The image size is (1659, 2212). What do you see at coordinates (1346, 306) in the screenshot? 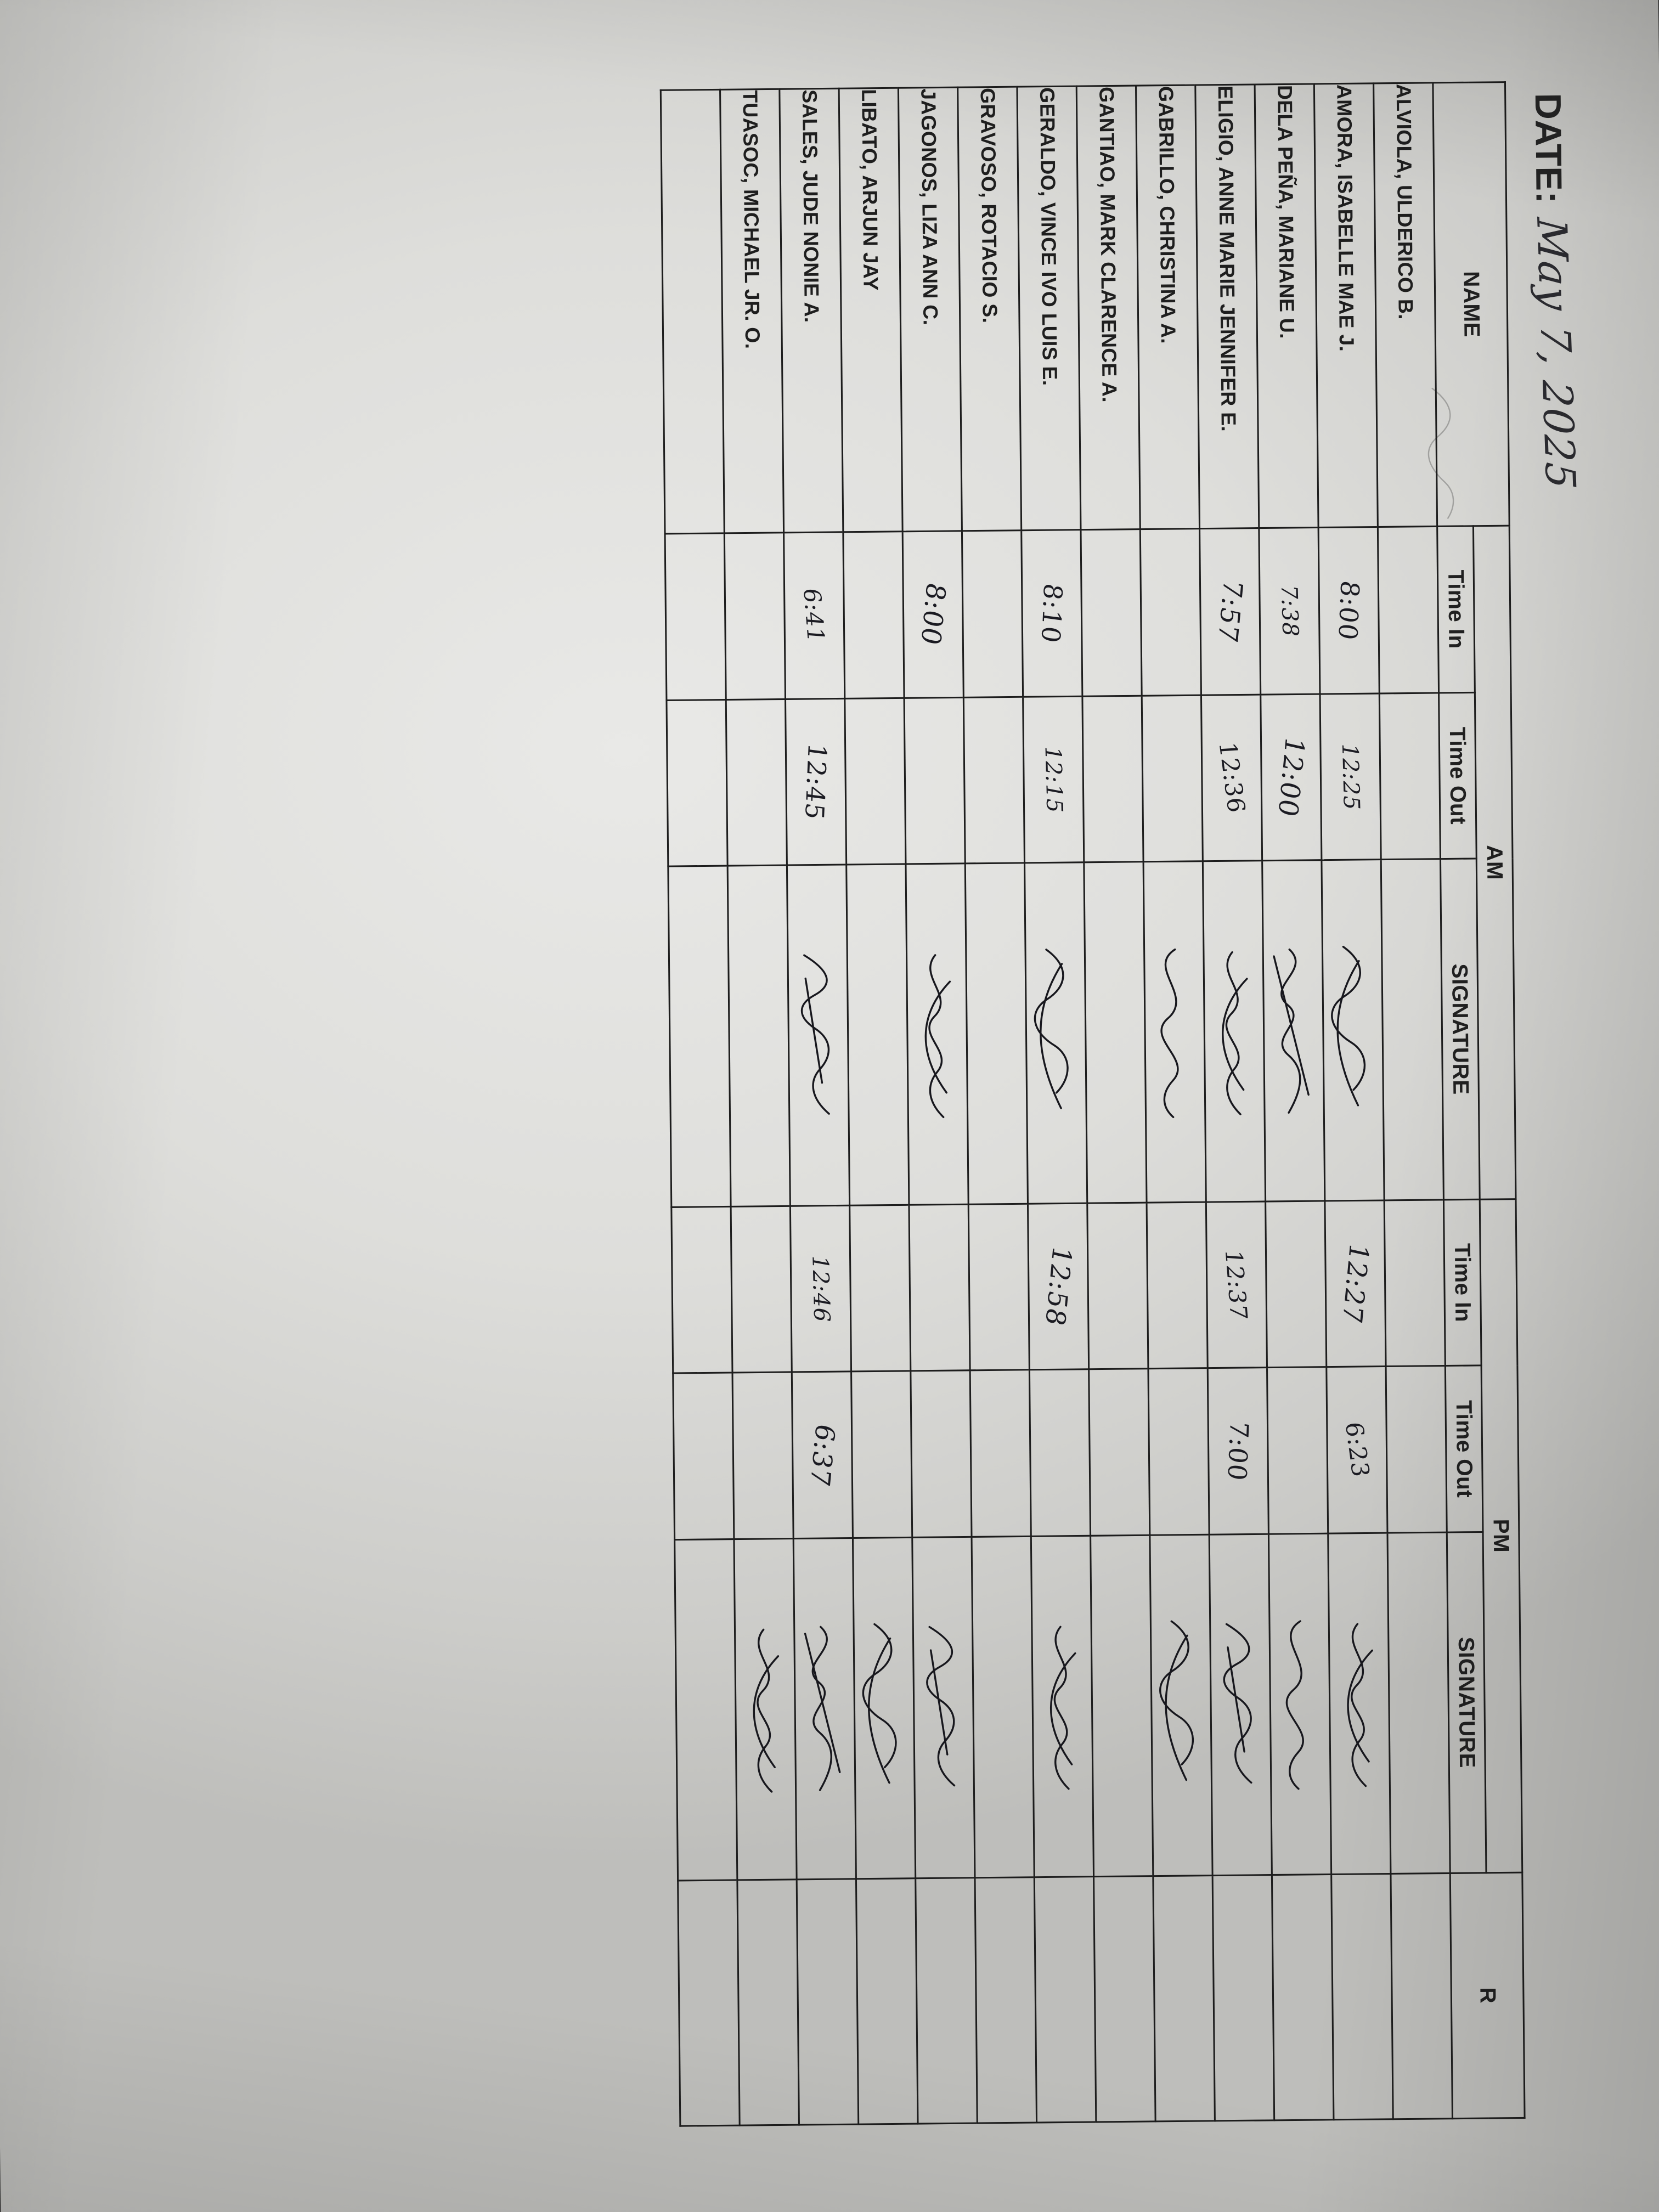
I see `cell-name: AMORA, ISABELLE MAE J.` at bounding box center [1346, 306].